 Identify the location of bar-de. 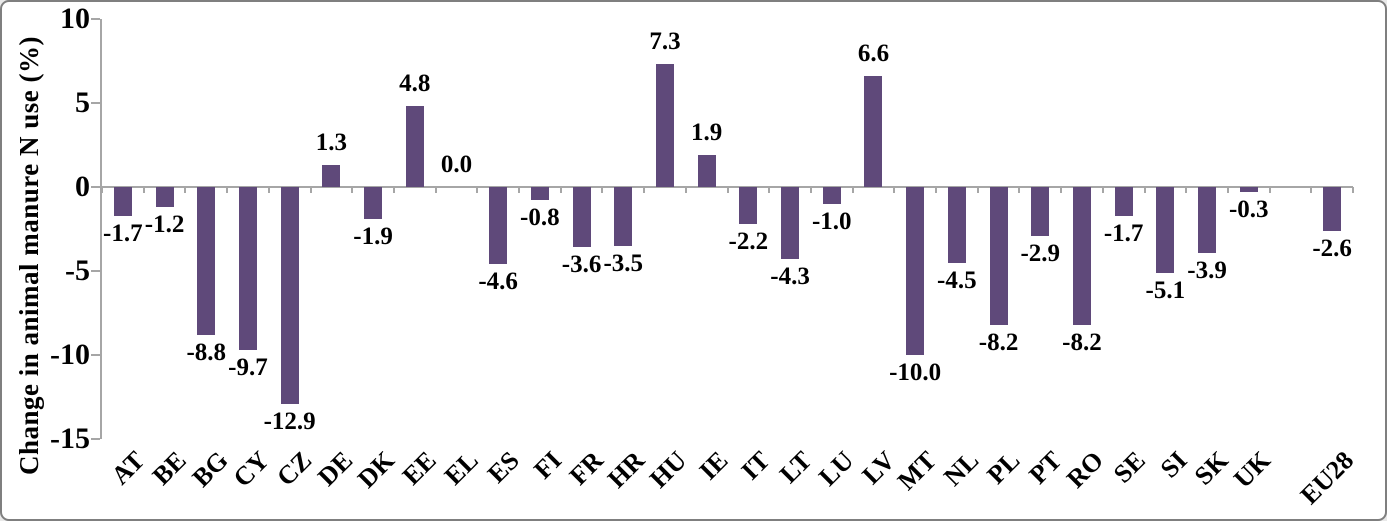
(331, 176).